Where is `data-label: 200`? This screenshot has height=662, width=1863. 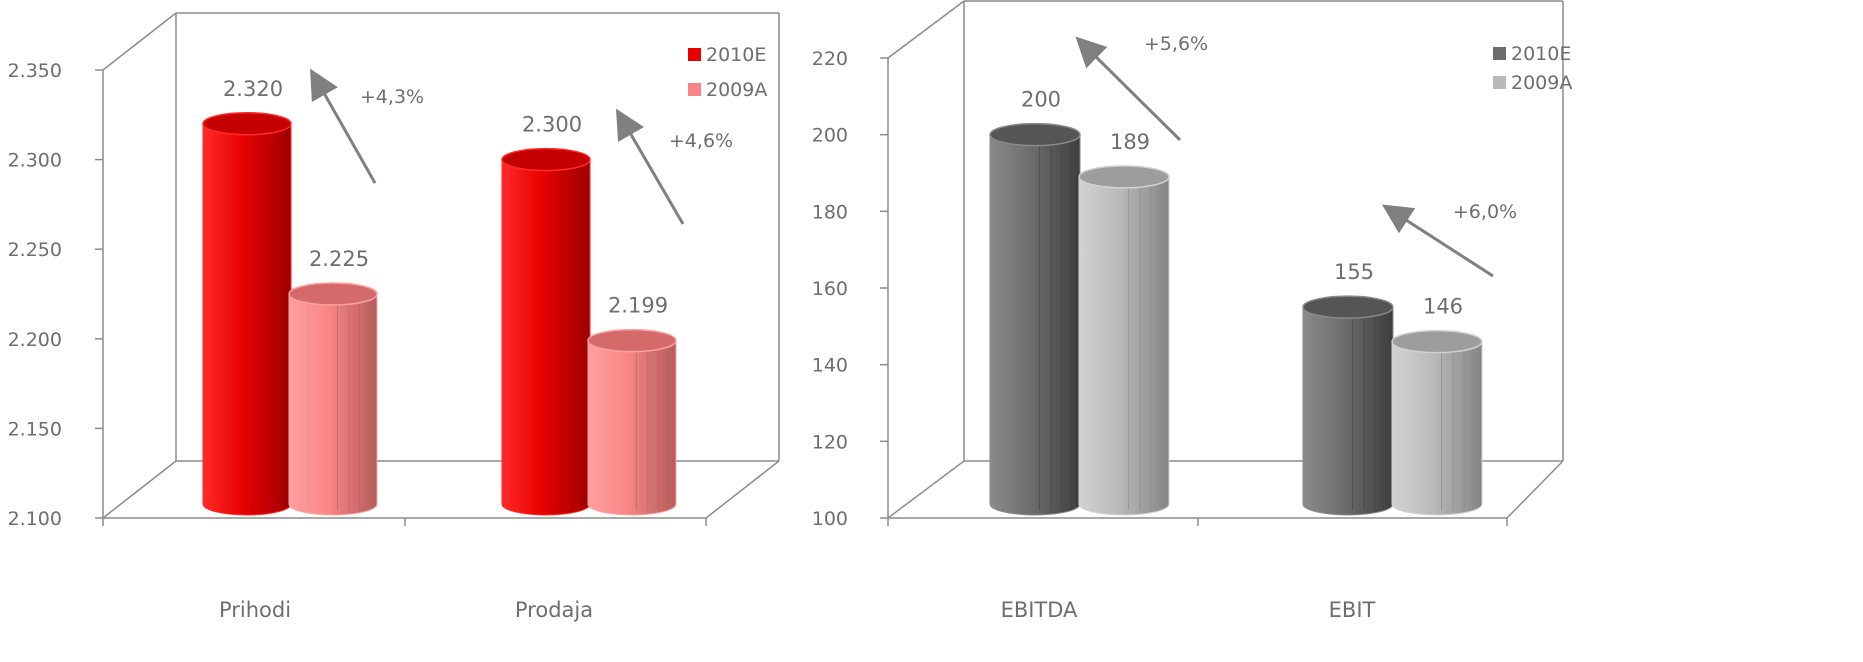 data-label: 200 is located at coordinates (1041, 100).